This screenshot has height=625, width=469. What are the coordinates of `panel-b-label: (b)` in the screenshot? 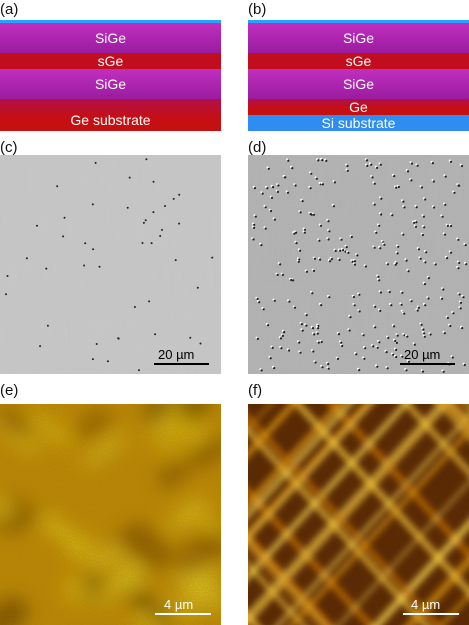 It's located at (257, 9).